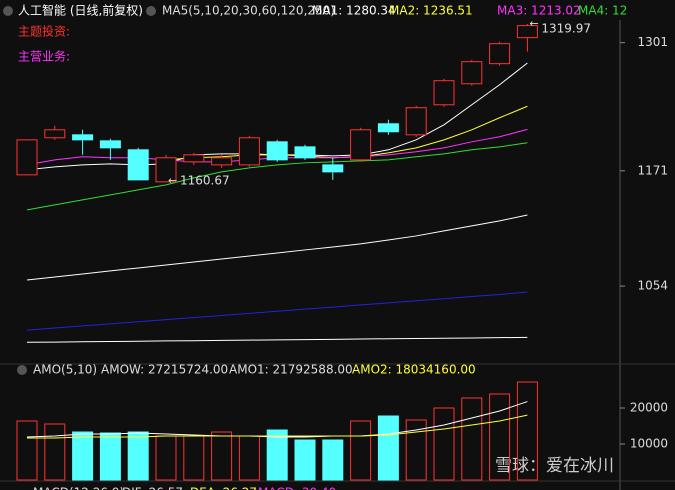 This screenshot has width=675, height=490. I want to click on high-arrow: ←, so click(533, 23).